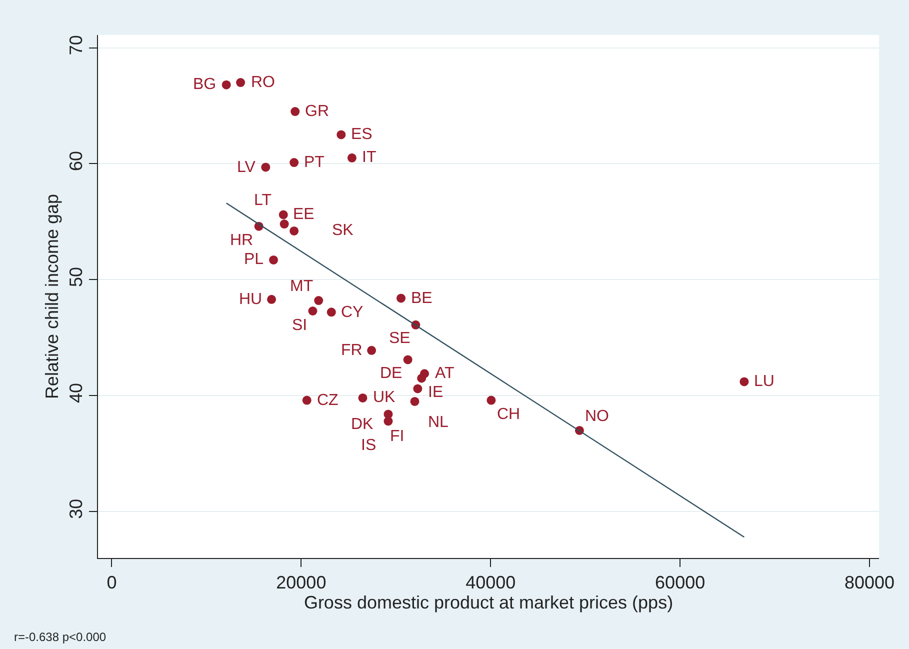  Describe the element at coordinates (489, 602) in the screenshot. I see `x-axis-title: Gross domestic product at market prices (pps)` at that location.